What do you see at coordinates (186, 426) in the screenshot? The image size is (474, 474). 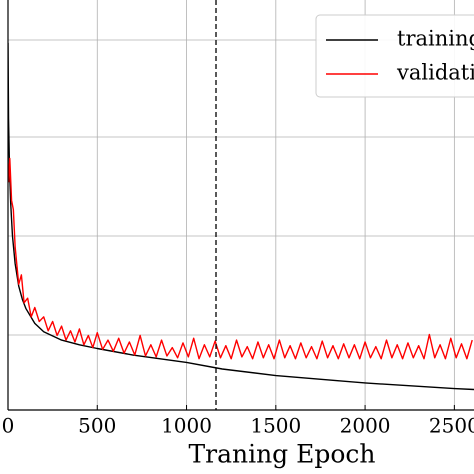 I see `x-tick-label: 1000` at bounding box center [186, 426].